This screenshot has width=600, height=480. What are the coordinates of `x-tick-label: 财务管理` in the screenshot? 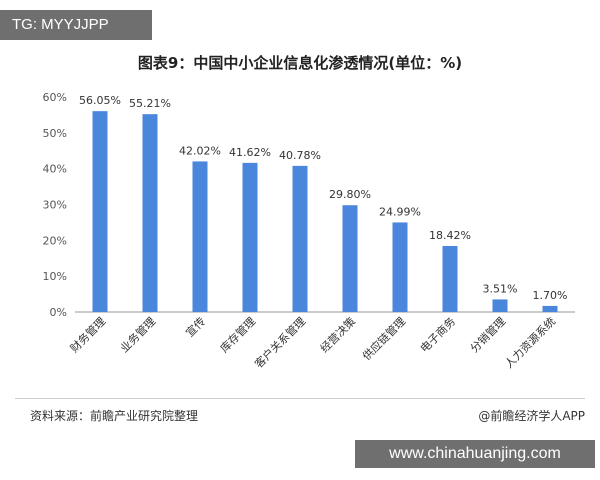 It's located at (87, 334).